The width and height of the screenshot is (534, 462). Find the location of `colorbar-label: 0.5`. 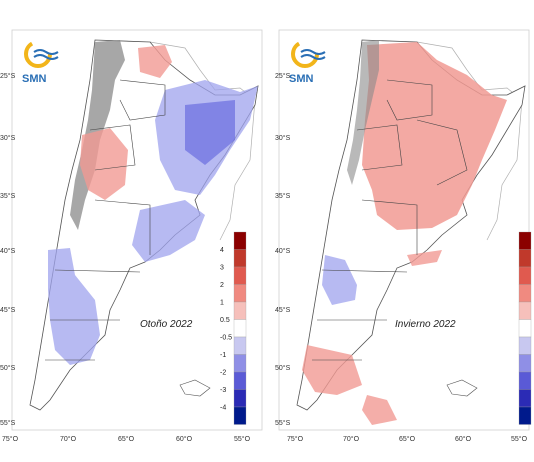

colorbar-label: 0.5 is located at coordinates (225, 320).